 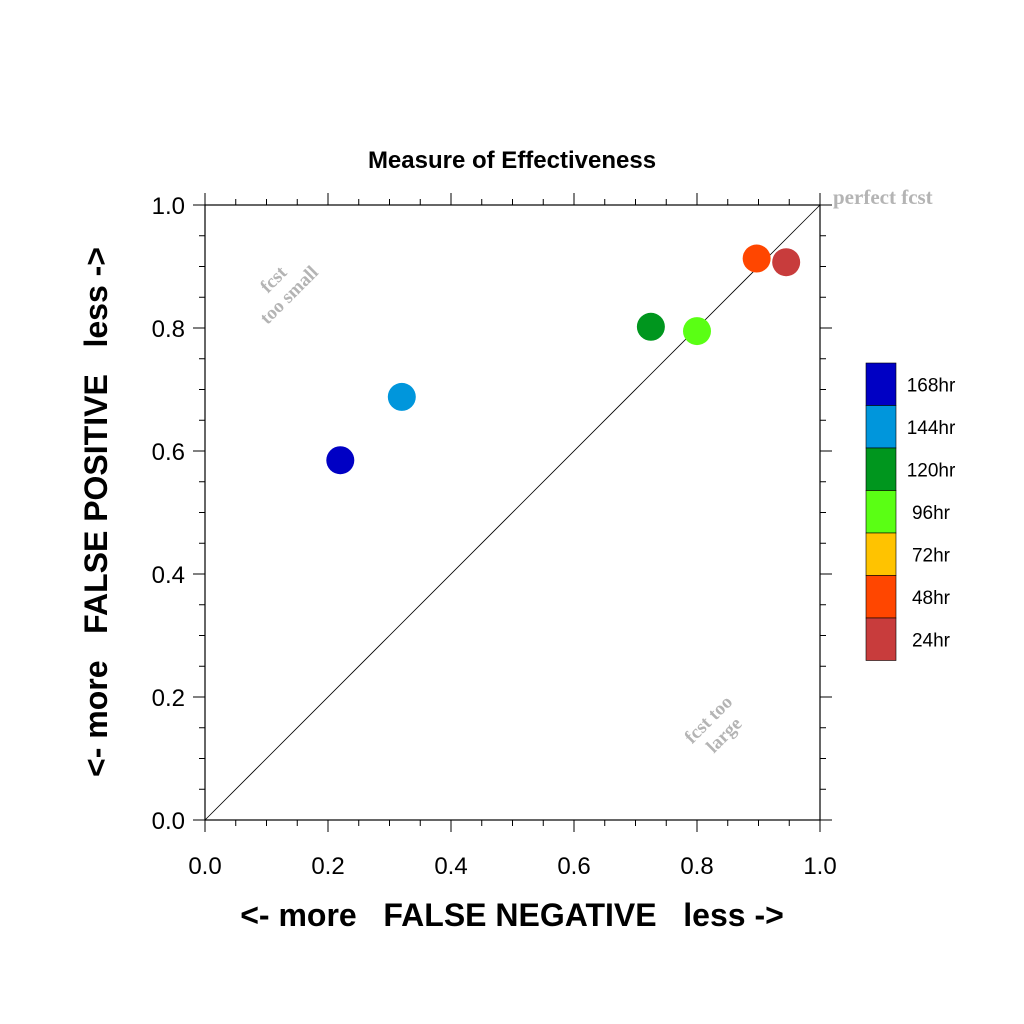 What do you see at coordinates (168, 329) in the screenshot?
I see `y-tick-label: 0.8` at bounding box center [168, 329].